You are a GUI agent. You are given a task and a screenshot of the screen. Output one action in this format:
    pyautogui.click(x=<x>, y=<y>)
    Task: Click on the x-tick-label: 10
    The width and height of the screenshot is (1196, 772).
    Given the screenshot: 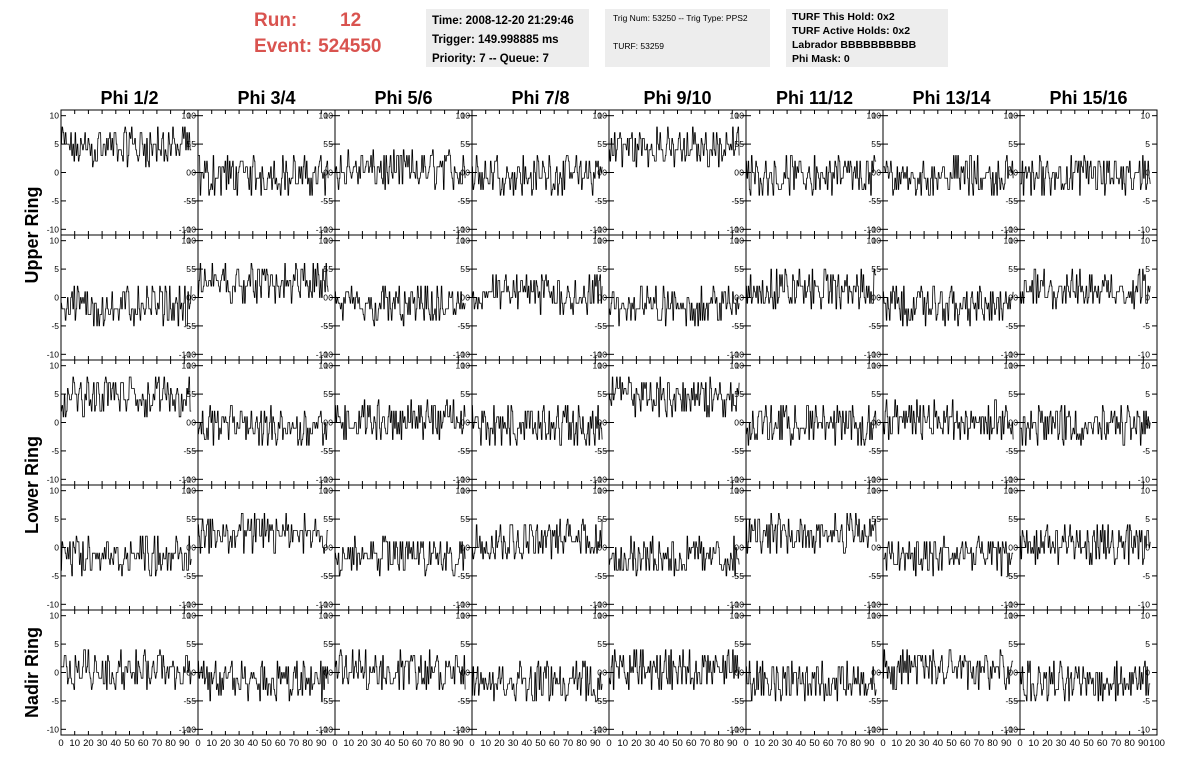 What is the action you would take?
    pyautogui.click(x=896, y=743)
    